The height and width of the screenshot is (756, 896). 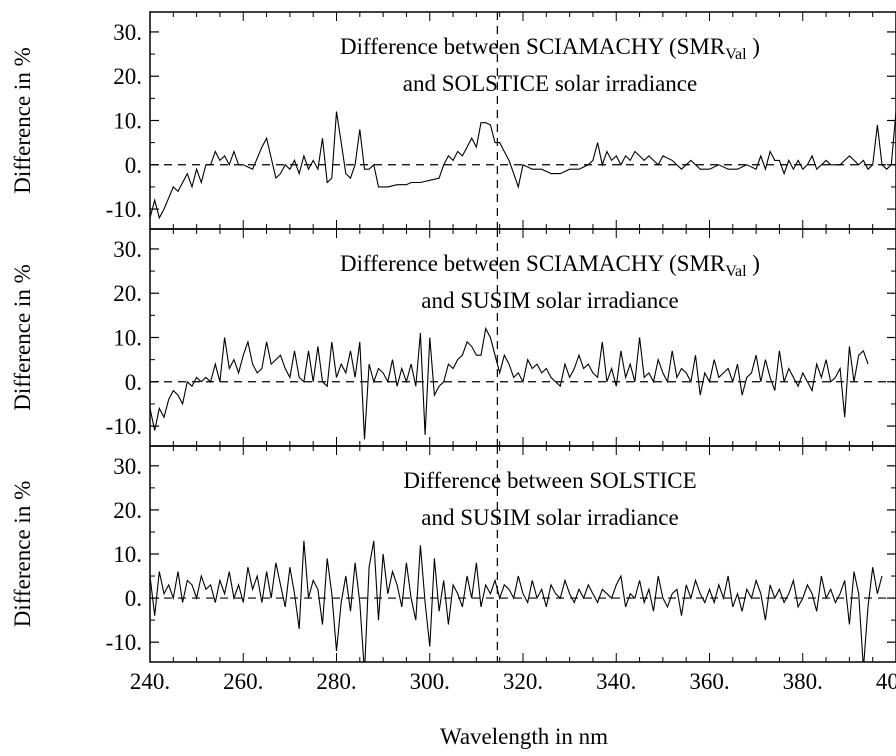 I want to click on x-tick-label: 300., so click(x=430, y=681).